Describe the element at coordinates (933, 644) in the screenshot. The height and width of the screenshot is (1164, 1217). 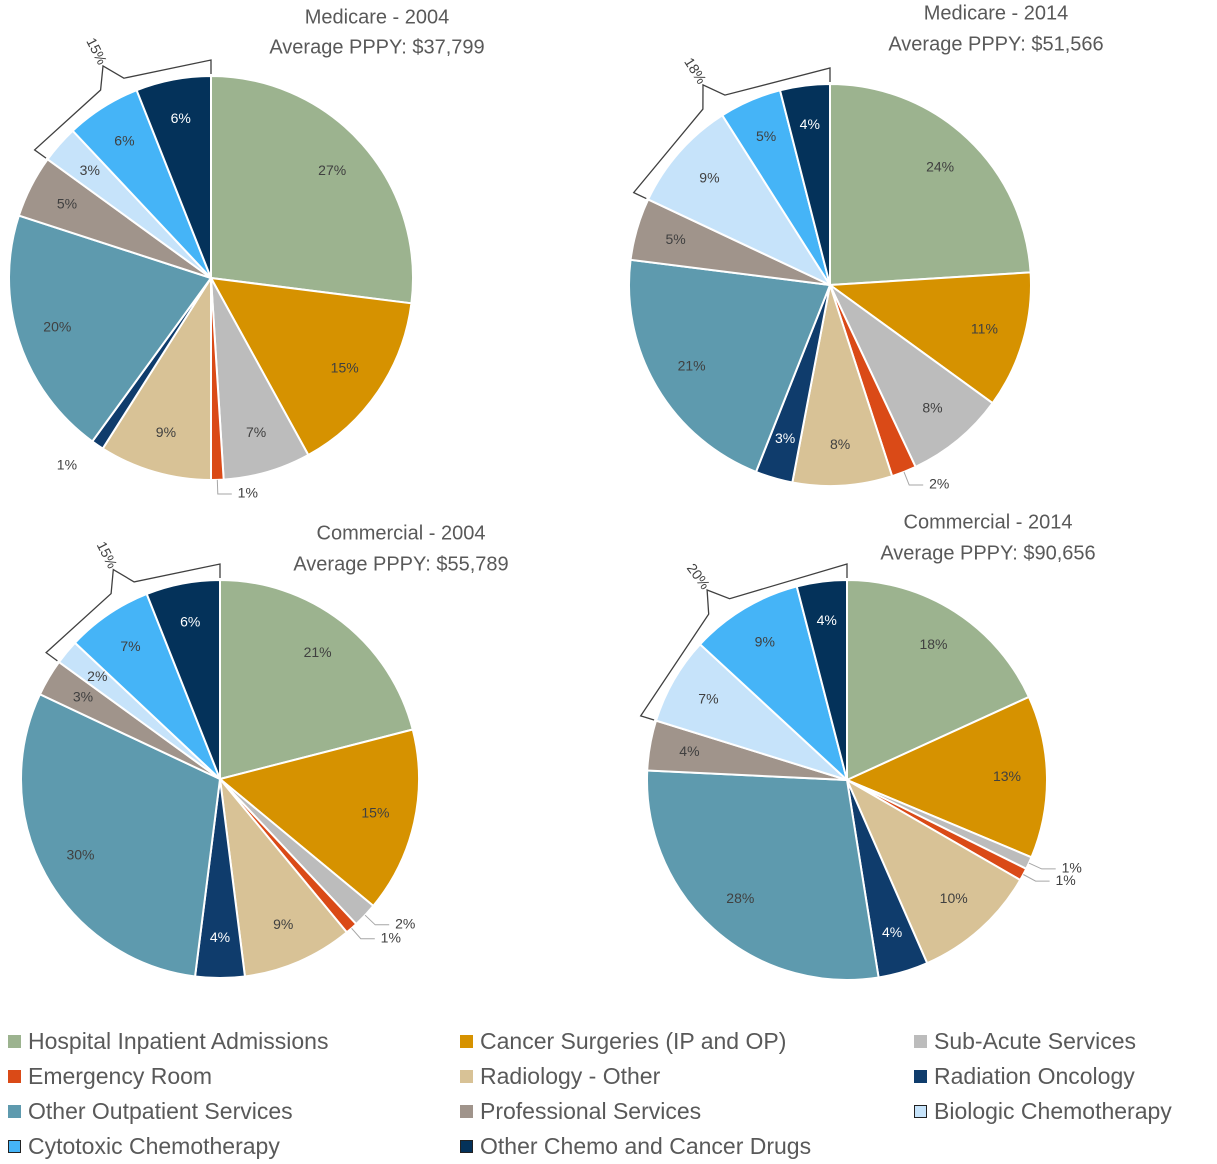
I see `pie-data-label: 18%` at that location.